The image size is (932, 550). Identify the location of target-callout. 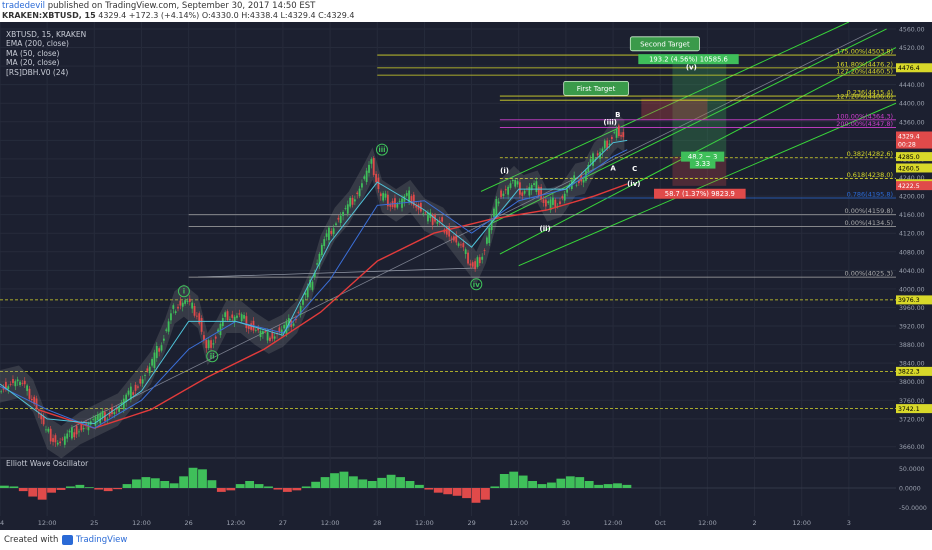
(664, 44).